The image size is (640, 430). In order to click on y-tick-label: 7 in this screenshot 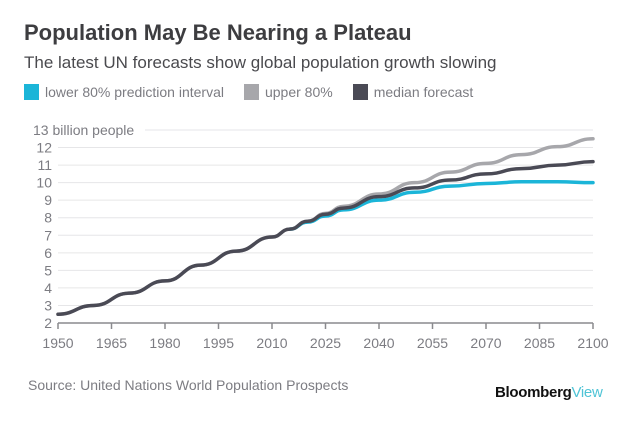, I will do `click(48, 235)`.